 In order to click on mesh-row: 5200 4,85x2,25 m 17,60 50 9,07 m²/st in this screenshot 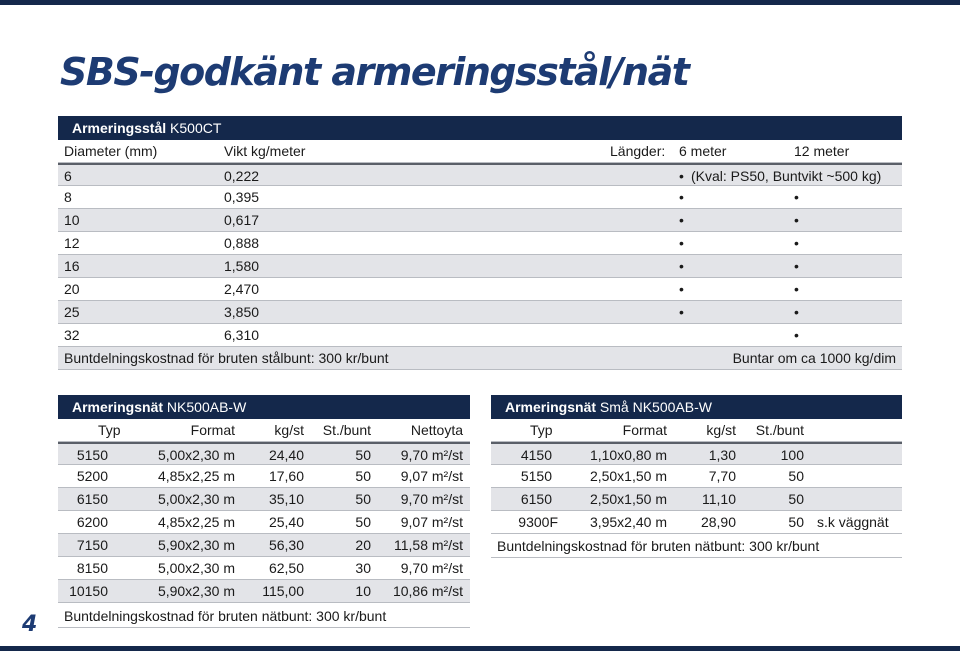, I will do `click(264, 476)`.